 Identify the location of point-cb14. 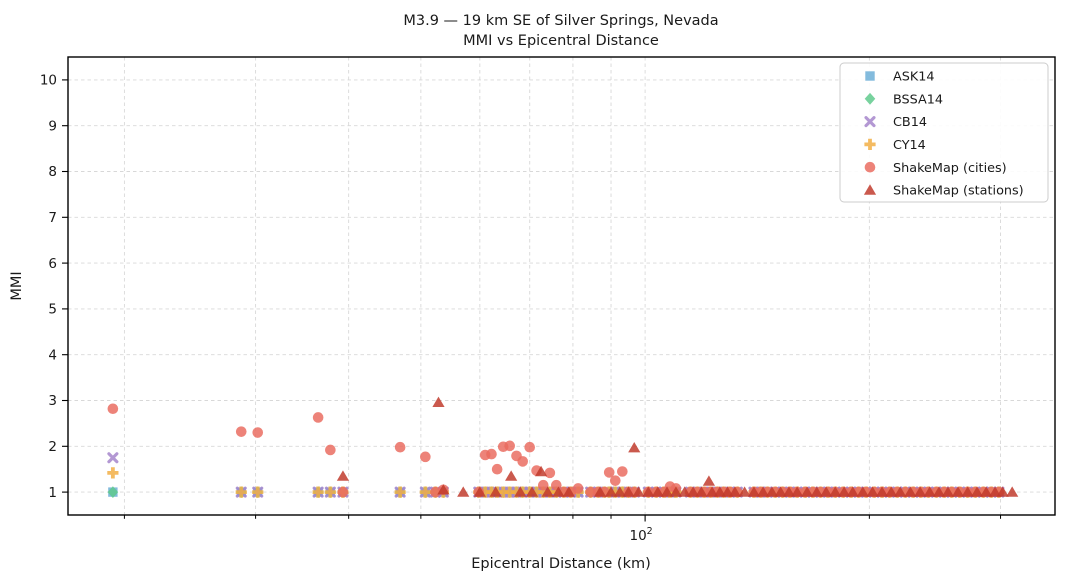
(113, 458).